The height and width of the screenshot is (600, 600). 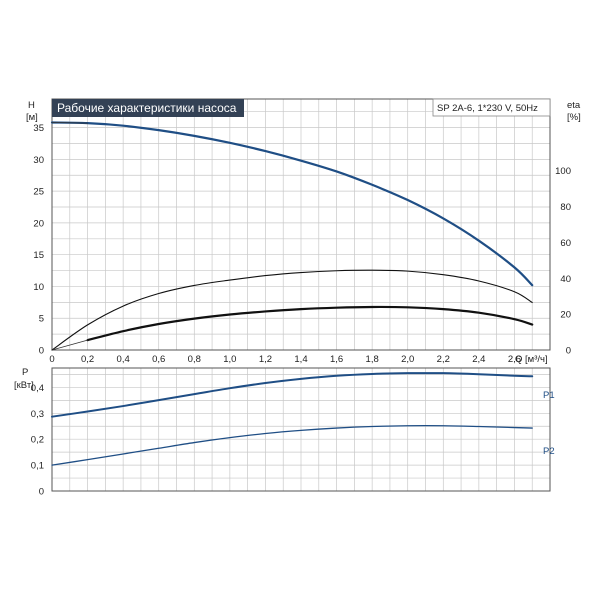 I want to click on y-tick-label: 5, so click(x=41, y=319).